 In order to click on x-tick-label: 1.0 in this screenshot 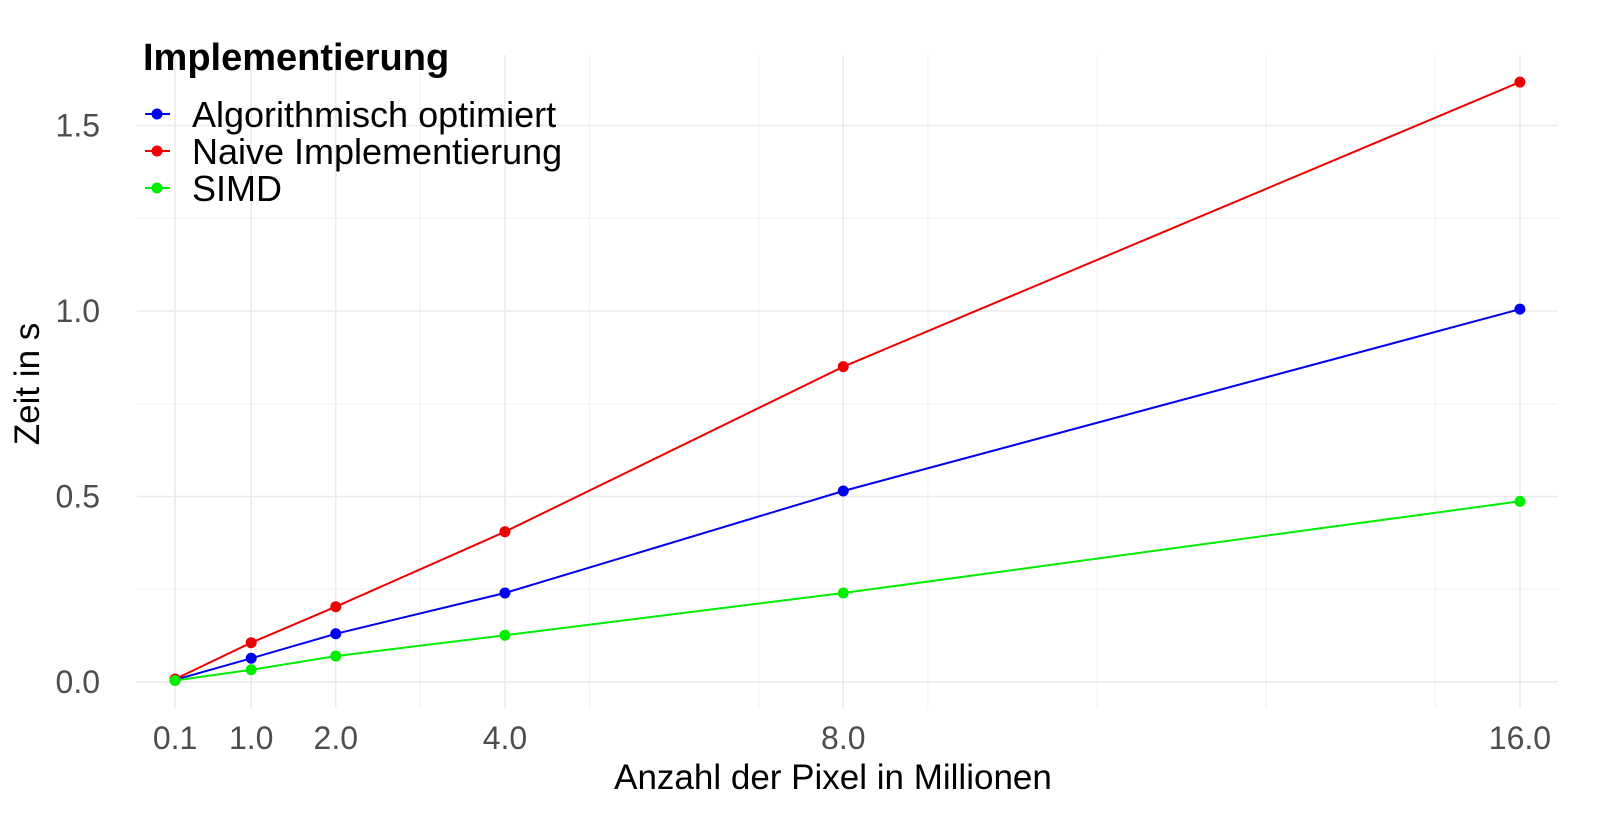, I will do `click(251, 738)`.